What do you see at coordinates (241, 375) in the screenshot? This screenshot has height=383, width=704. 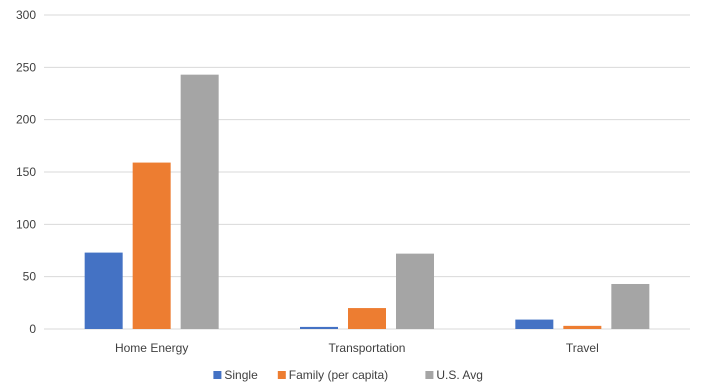 I see `legend-label: Single` at bounding box center [241, 375].